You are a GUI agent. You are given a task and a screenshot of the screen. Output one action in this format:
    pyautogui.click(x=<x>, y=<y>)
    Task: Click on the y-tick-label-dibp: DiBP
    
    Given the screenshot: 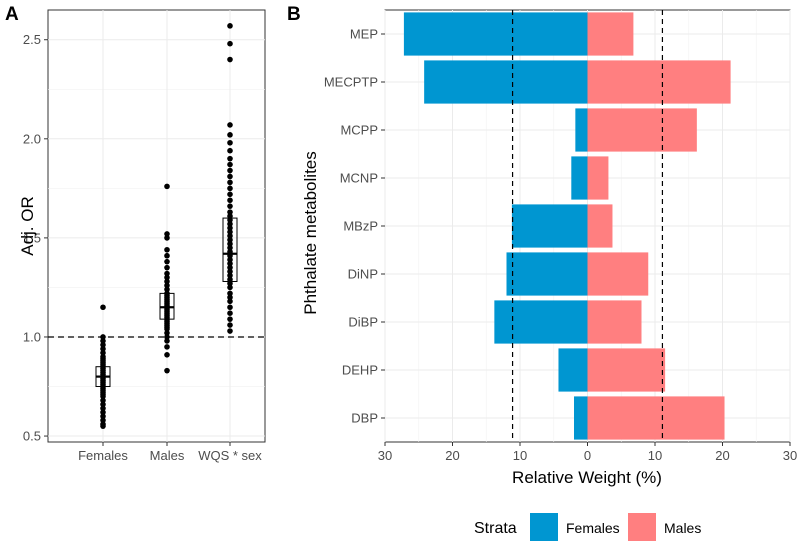 What is the action you would take?
    pyautogui.click(x=363, y=322)
    